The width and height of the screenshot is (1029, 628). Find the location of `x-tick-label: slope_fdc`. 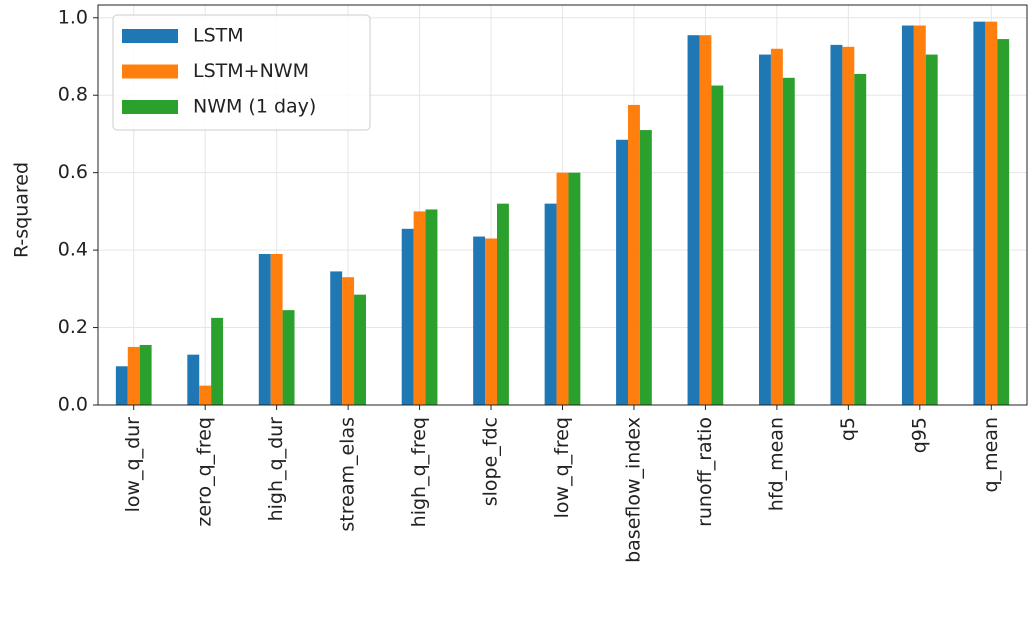

x-tick-label: slope_fdc is located at coordinates (491, 461).